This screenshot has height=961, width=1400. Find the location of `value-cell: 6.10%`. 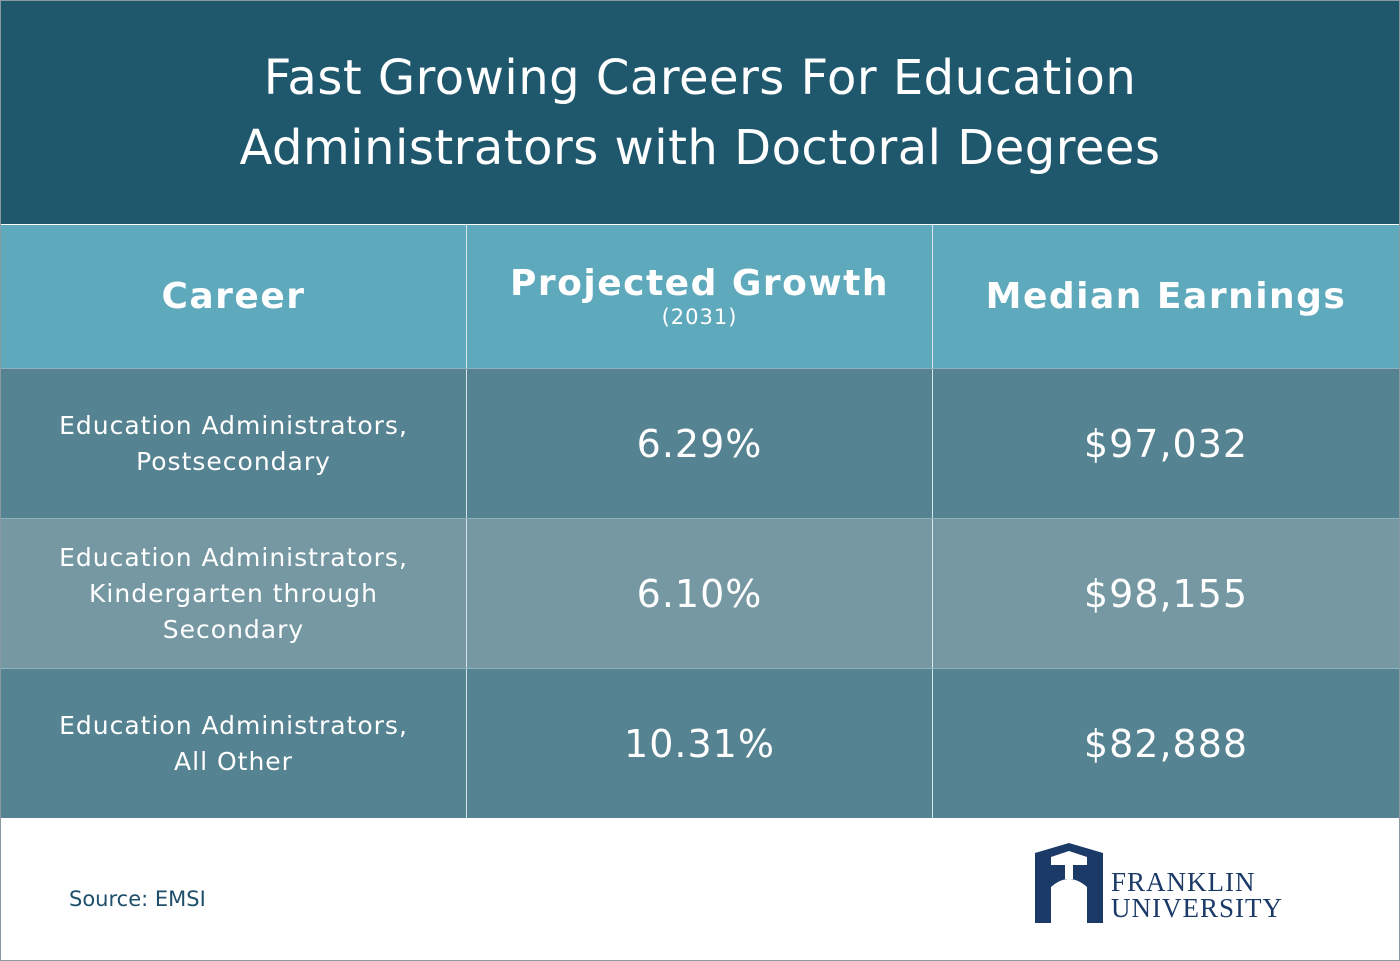

value-cell: 6.10% is located at coordinates (700, 593).